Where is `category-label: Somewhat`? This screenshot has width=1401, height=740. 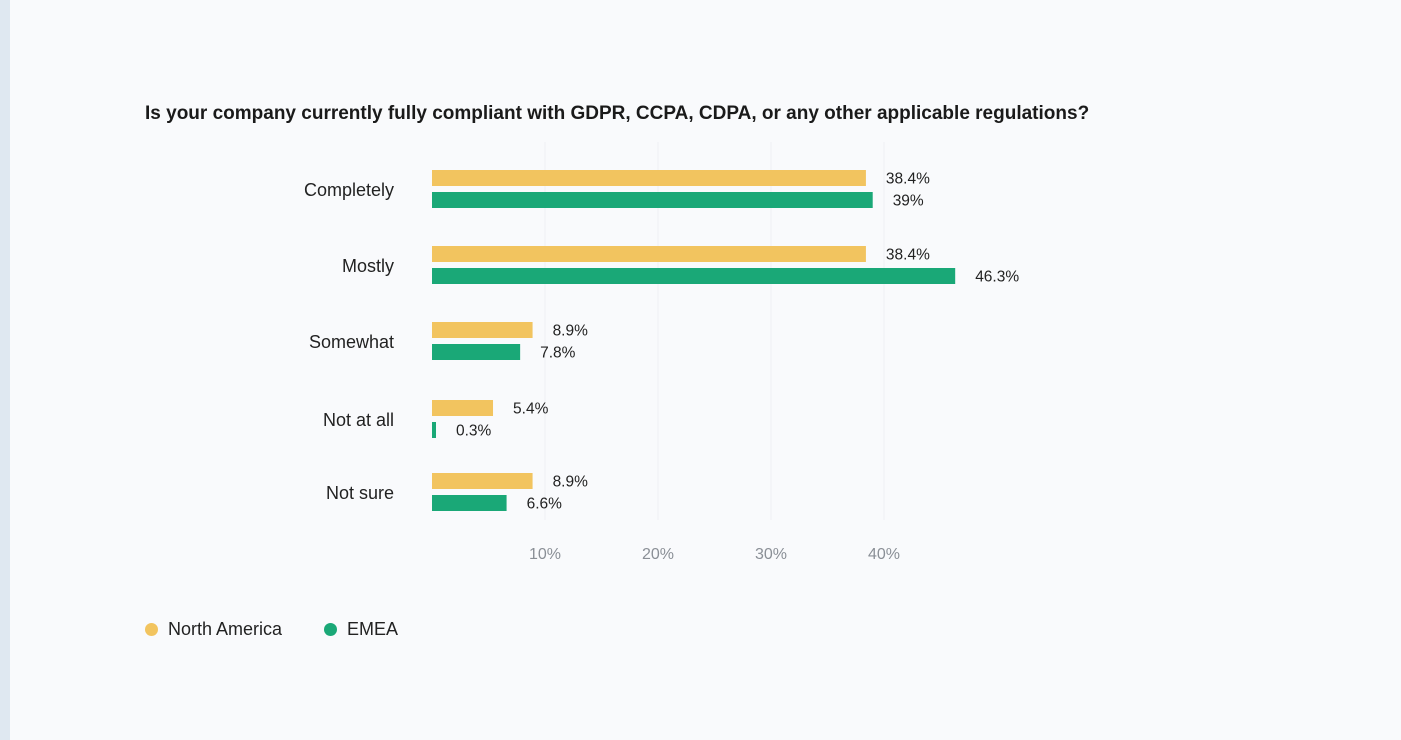 category-label: Somewhat is located at coordinates (351, 342).